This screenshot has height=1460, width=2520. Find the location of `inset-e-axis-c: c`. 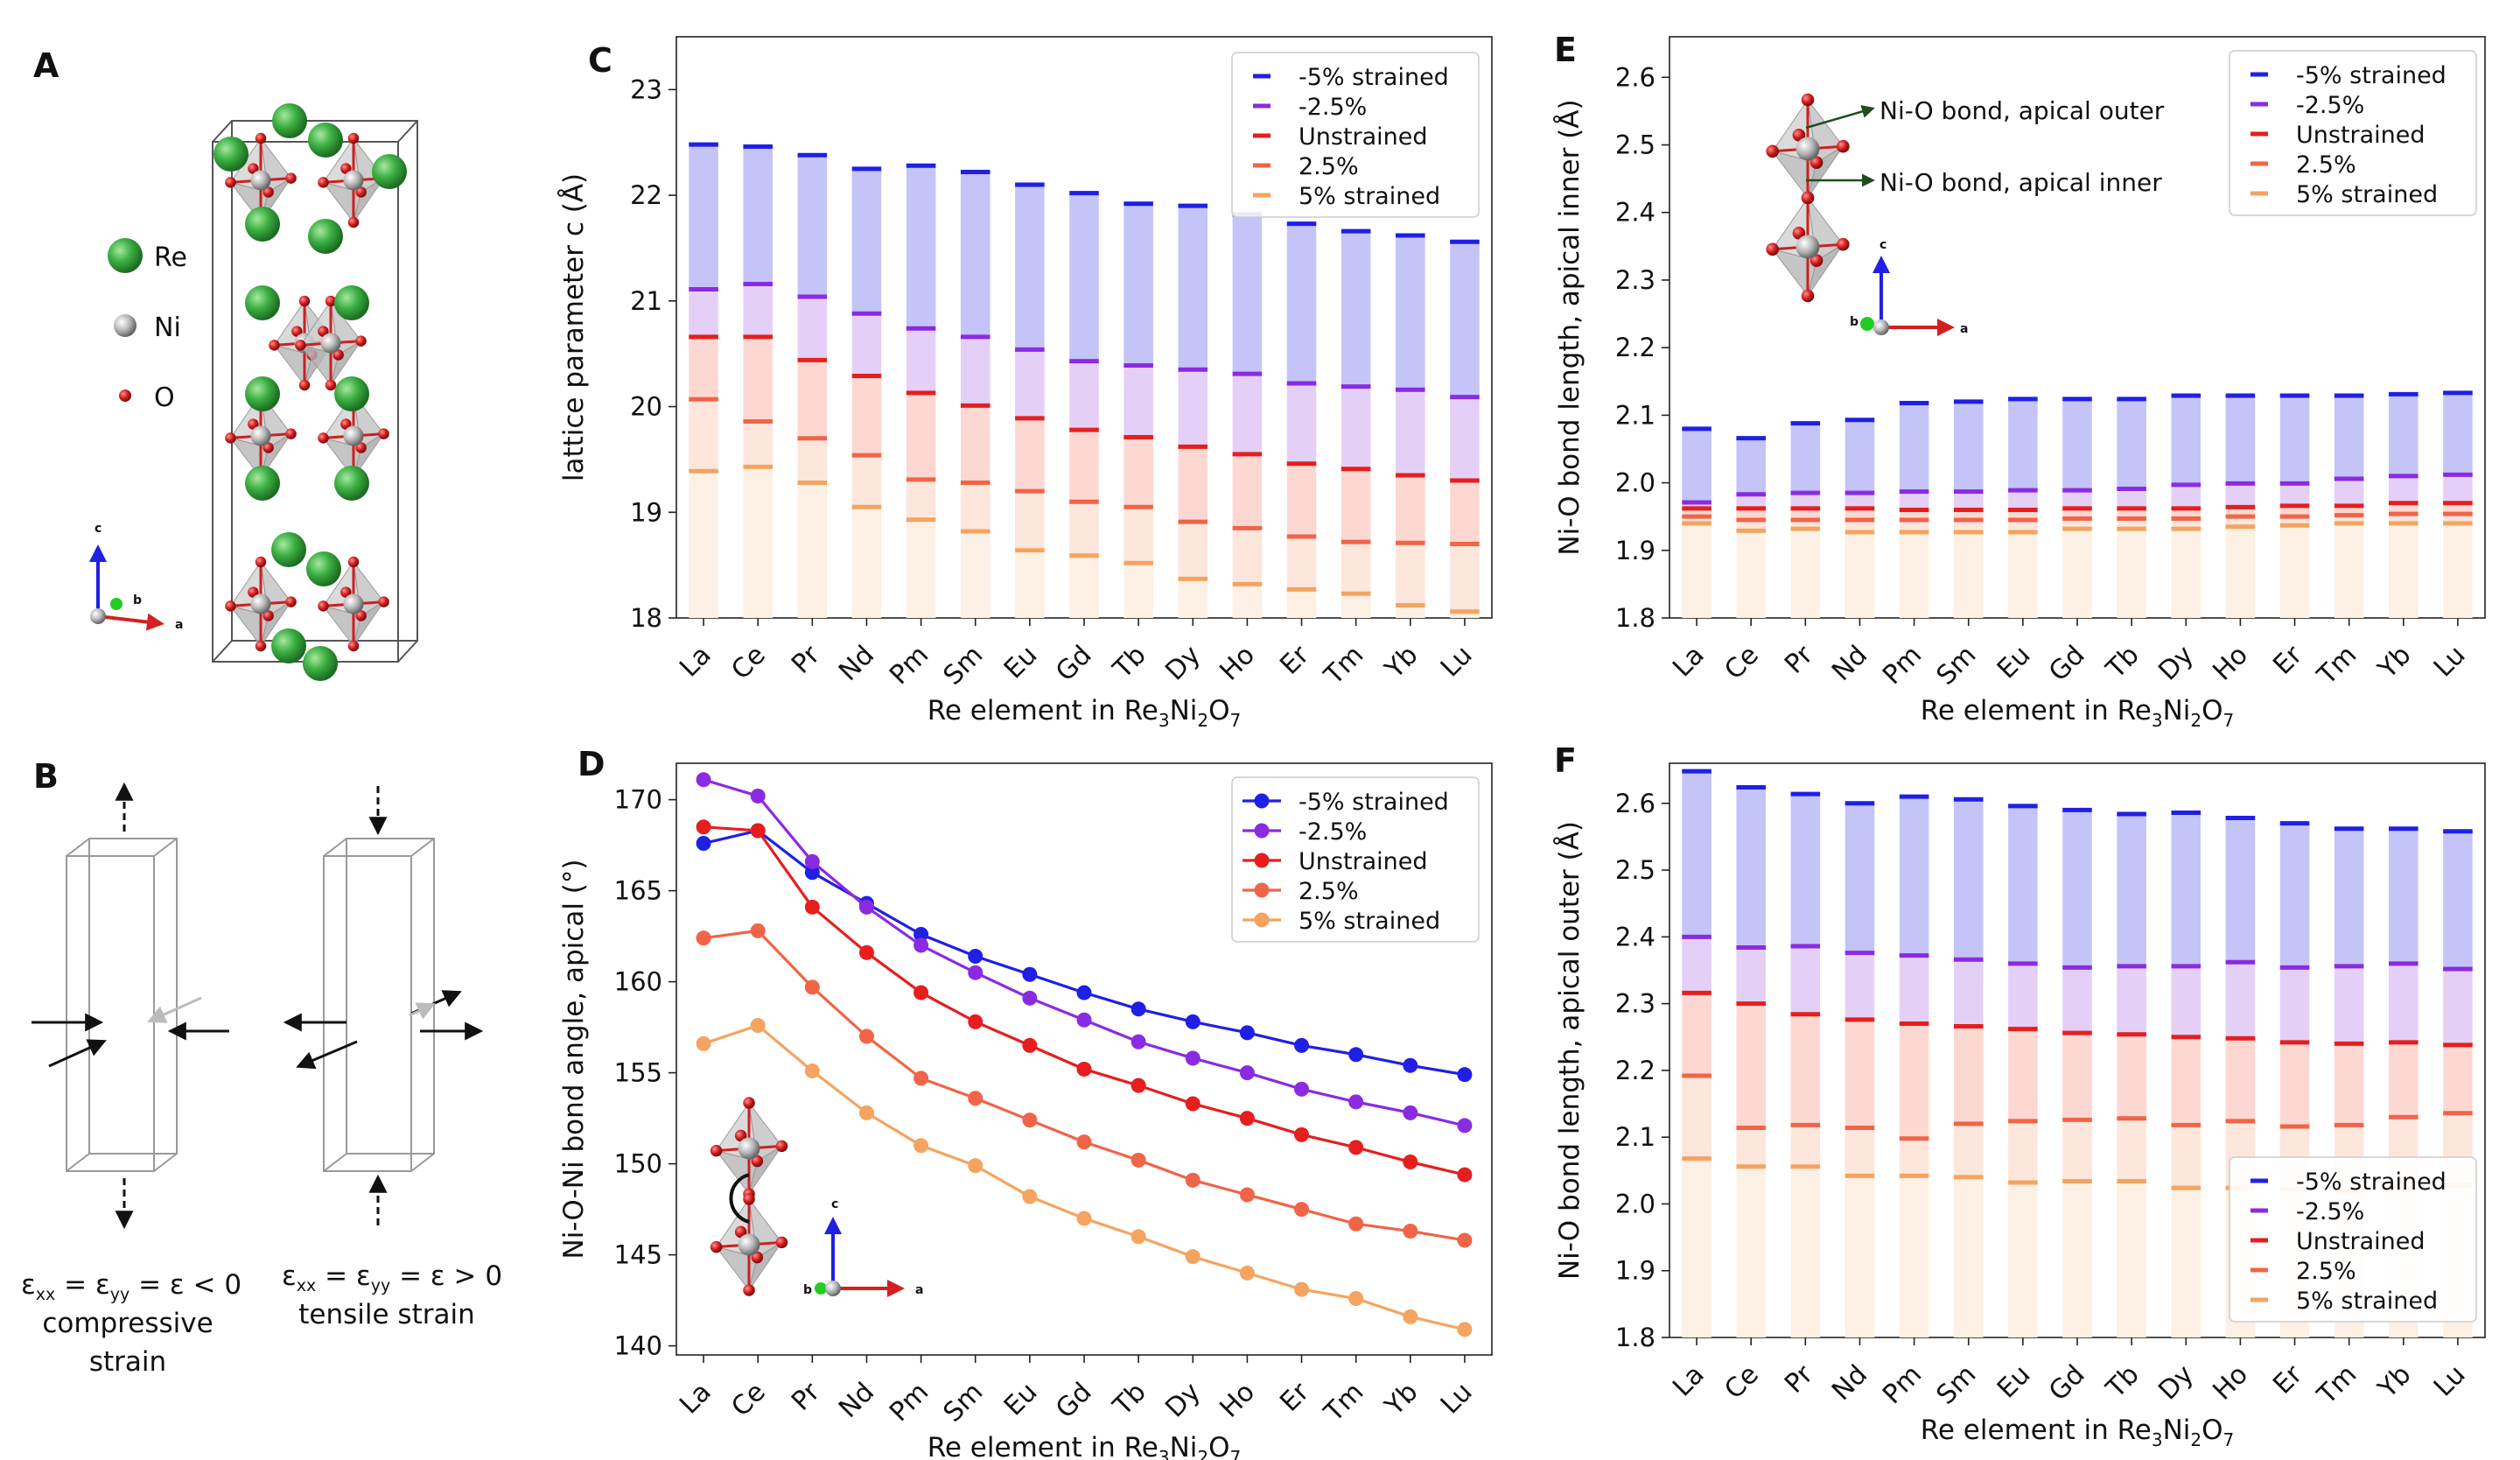

inset-e-axis-c: c is located at coordinates (1883, 245).